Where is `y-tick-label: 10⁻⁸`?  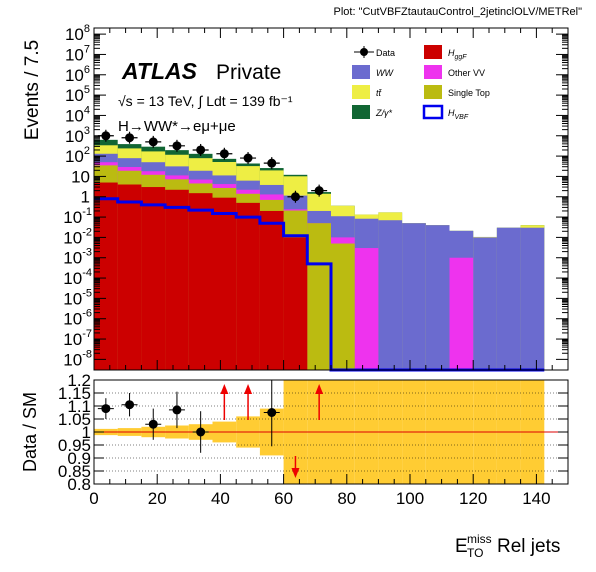
y-tick-label: 10⁻⁸ is located at coordinates (77, 358).